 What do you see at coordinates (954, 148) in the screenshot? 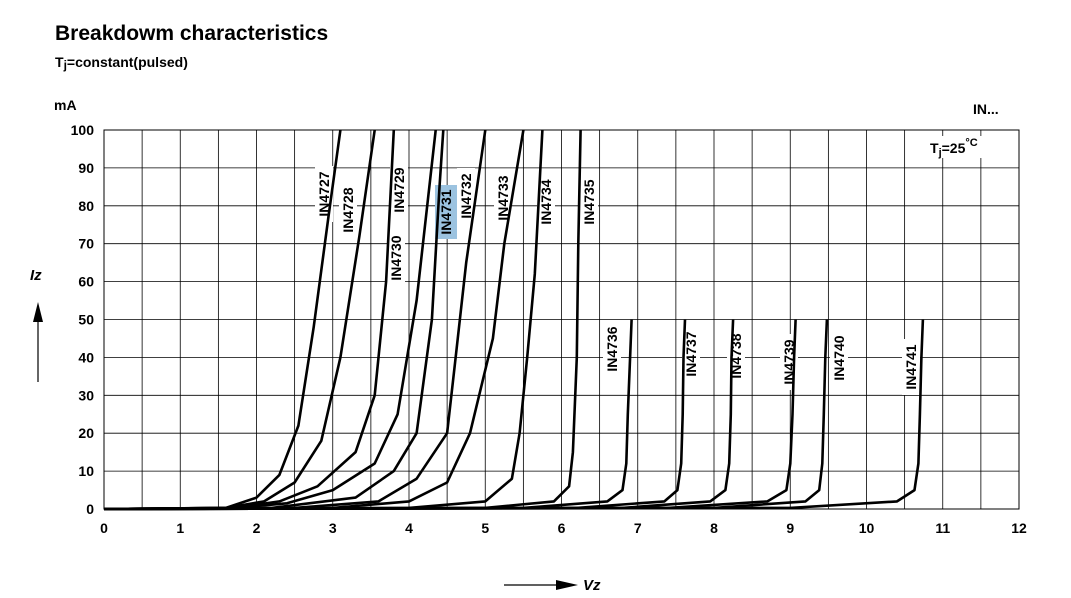
I see `svg-text: Tj=25°C` at bounding box center [954, 148].